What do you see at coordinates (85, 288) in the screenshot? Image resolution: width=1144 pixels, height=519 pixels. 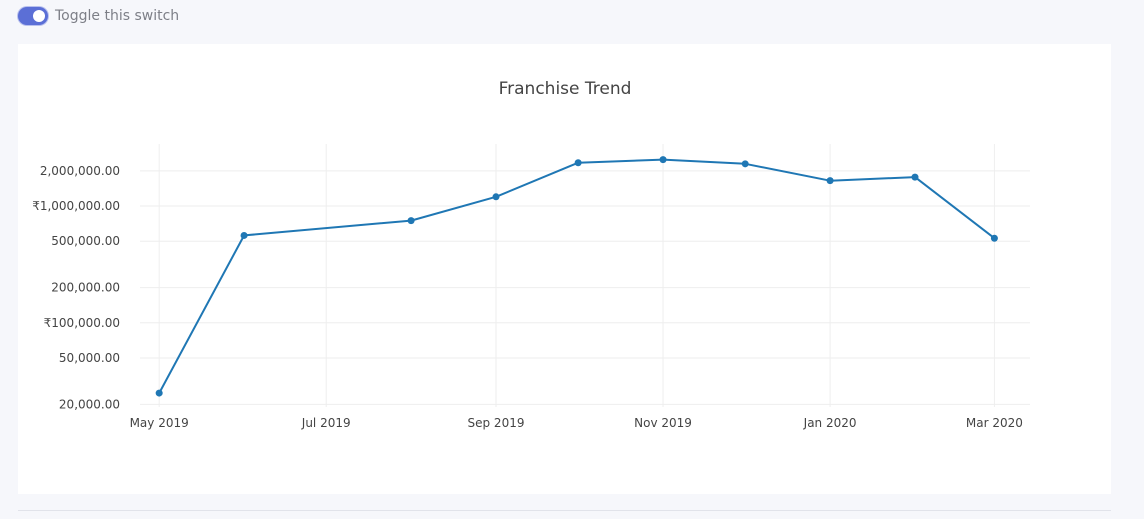 I see `y-tick-label: 200,000.00` at bounding box center [85, 288].